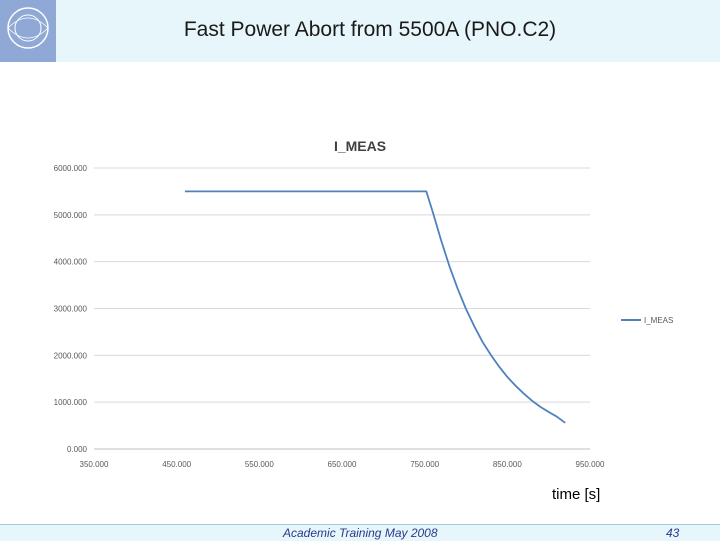 The height and width of the screenshot is (545, 720). I want to click on legend-label: I_MEAS, so click(658, 320).